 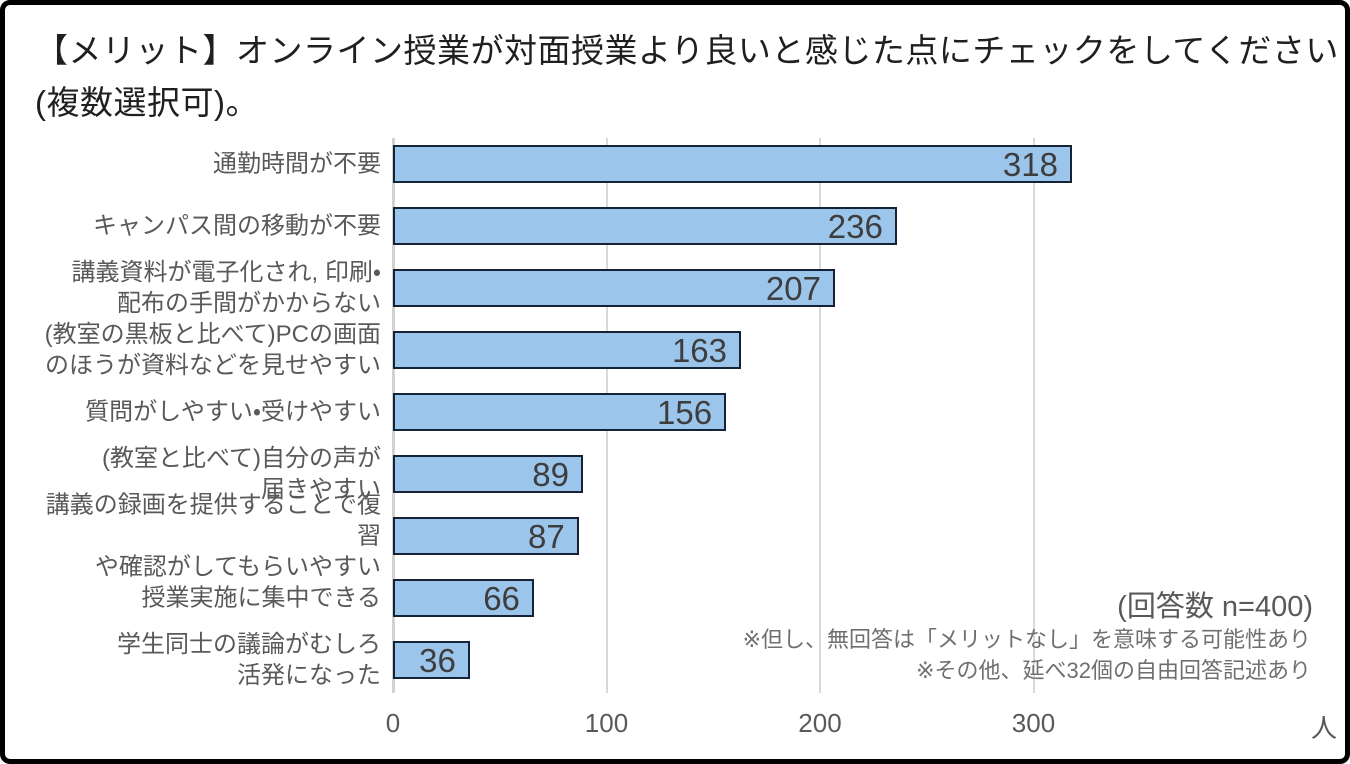 I want to click on bar: 318, so click(x=732, y=164).